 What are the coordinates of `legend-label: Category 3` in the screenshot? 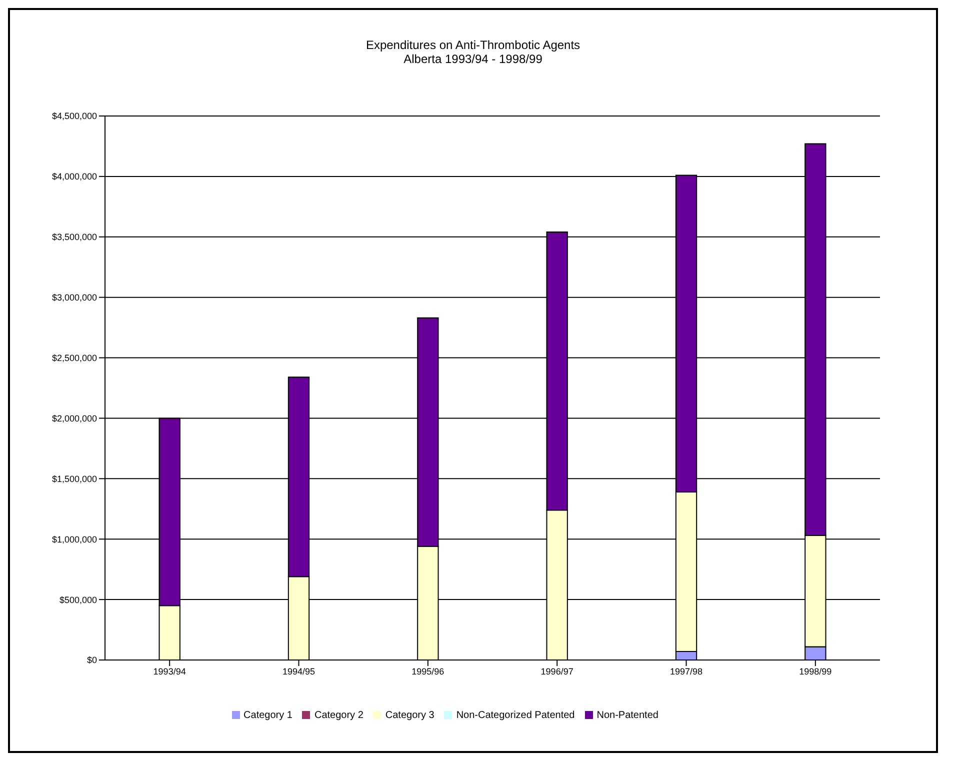 It's located at (409, 715).